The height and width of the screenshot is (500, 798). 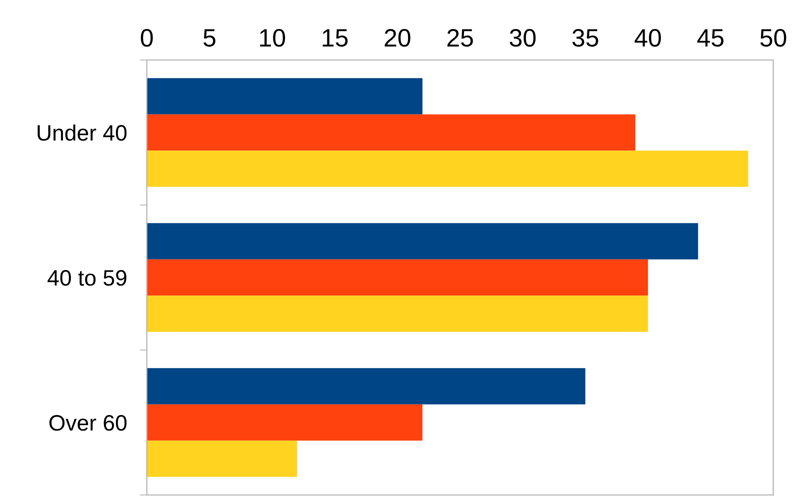 What do you see at coordinates (460, 38) in the screenshot?
I see `x-tick-label: 25` at bounding box center [460, 38].